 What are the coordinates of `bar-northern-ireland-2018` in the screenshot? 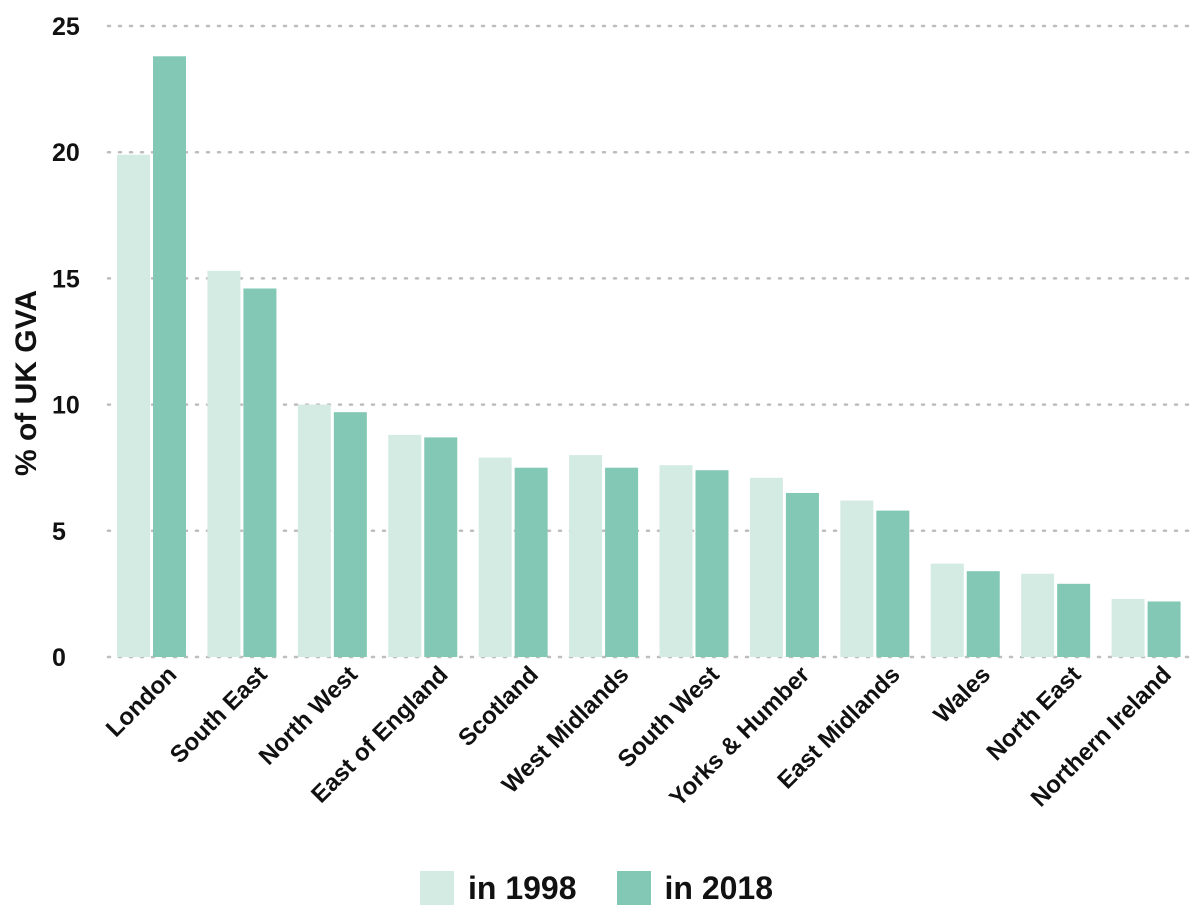 It's located at (1164, 629).